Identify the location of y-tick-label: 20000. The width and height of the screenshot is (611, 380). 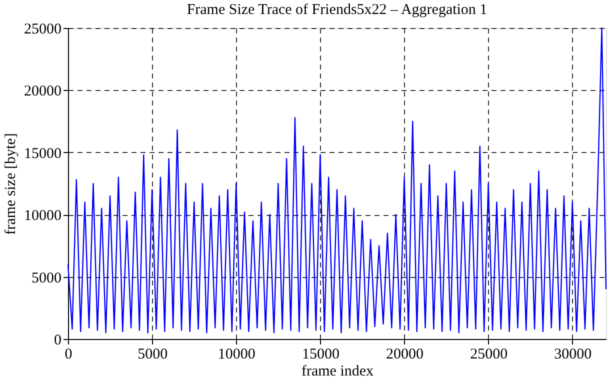
(43, 92).